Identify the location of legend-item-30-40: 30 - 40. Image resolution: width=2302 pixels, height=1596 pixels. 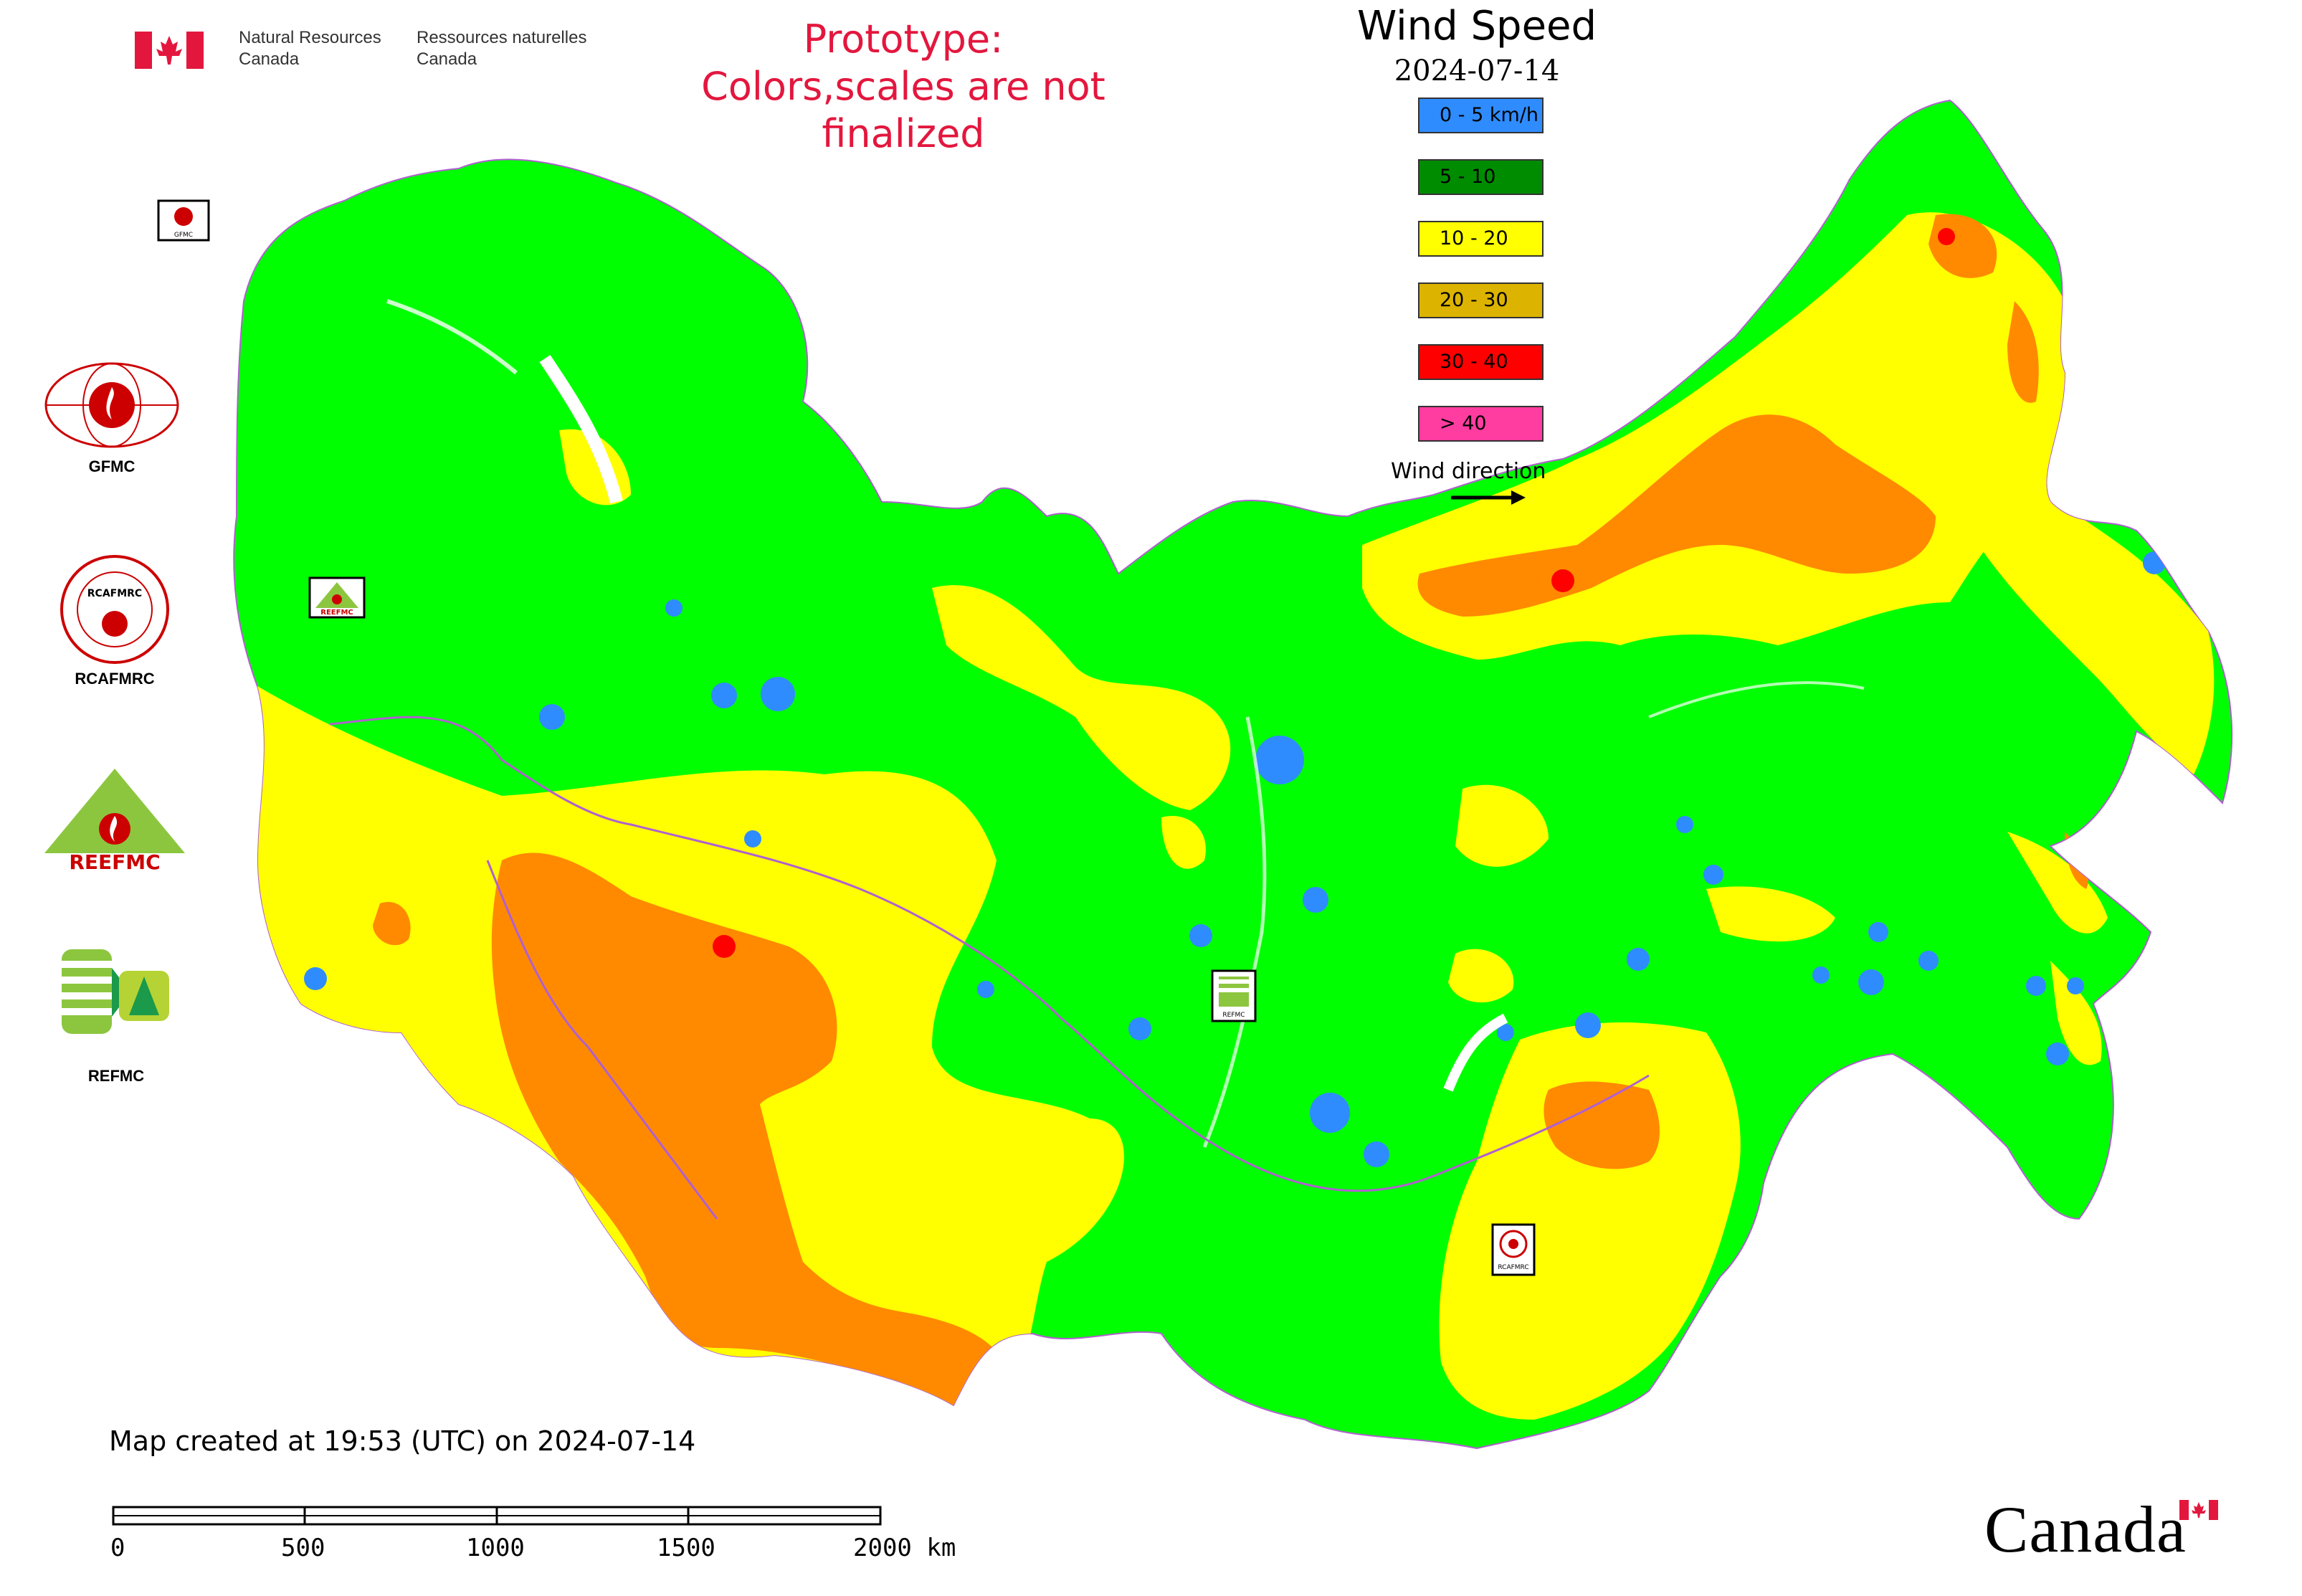
(1481, 362).